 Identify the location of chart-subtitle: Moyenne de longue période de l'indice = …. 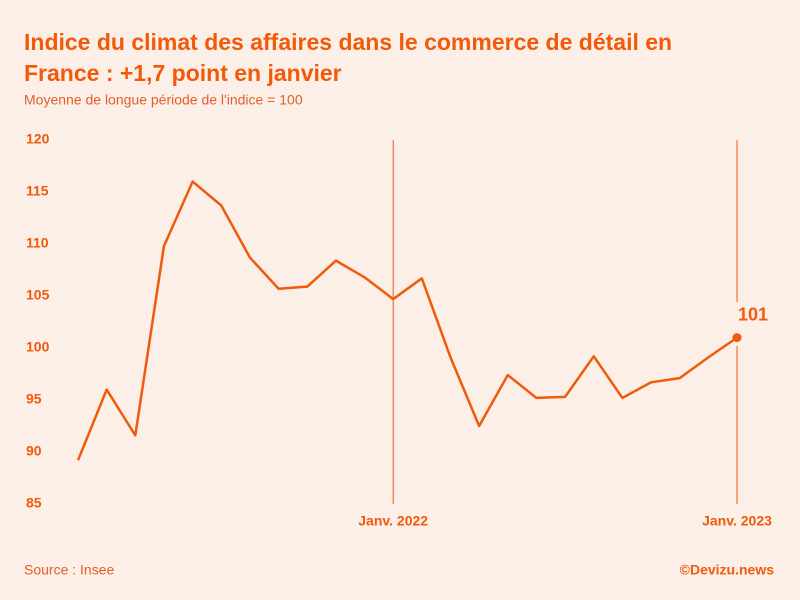
(163, 100).